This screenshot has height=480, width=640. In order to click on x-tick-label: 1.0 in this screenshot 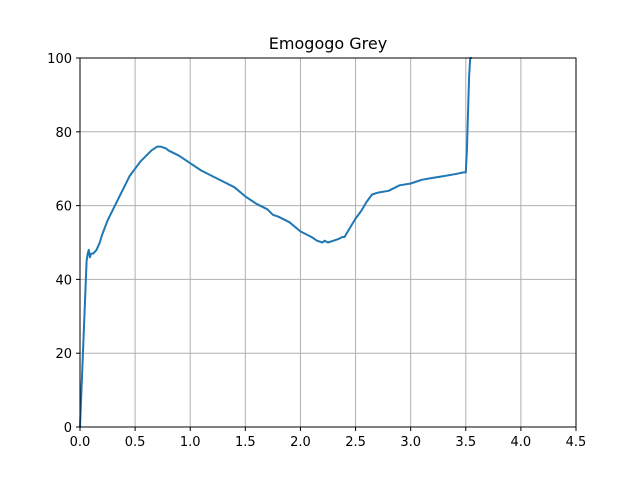, I will do `click(190, 442)`.